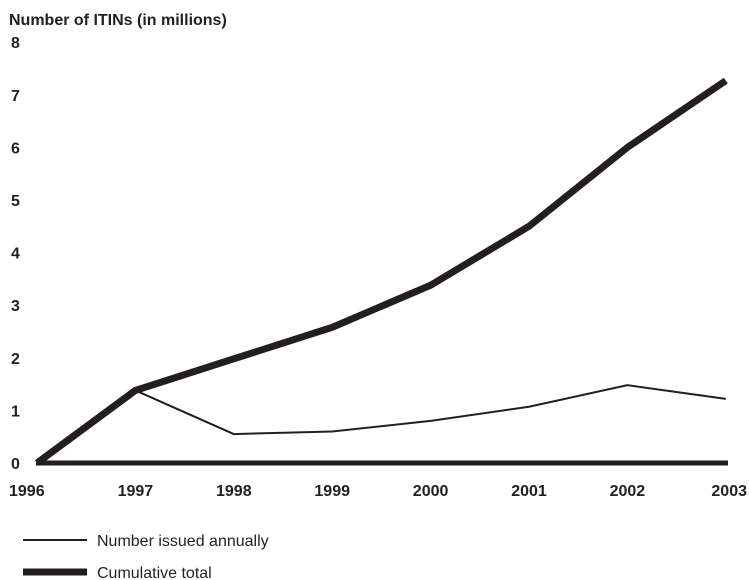 The height and width of the screenshot is (580, 749). What do you see at coordinates (15, 464) in the screenshot?
I see `y-tick-label: 0` at bounding box center [15, 464].